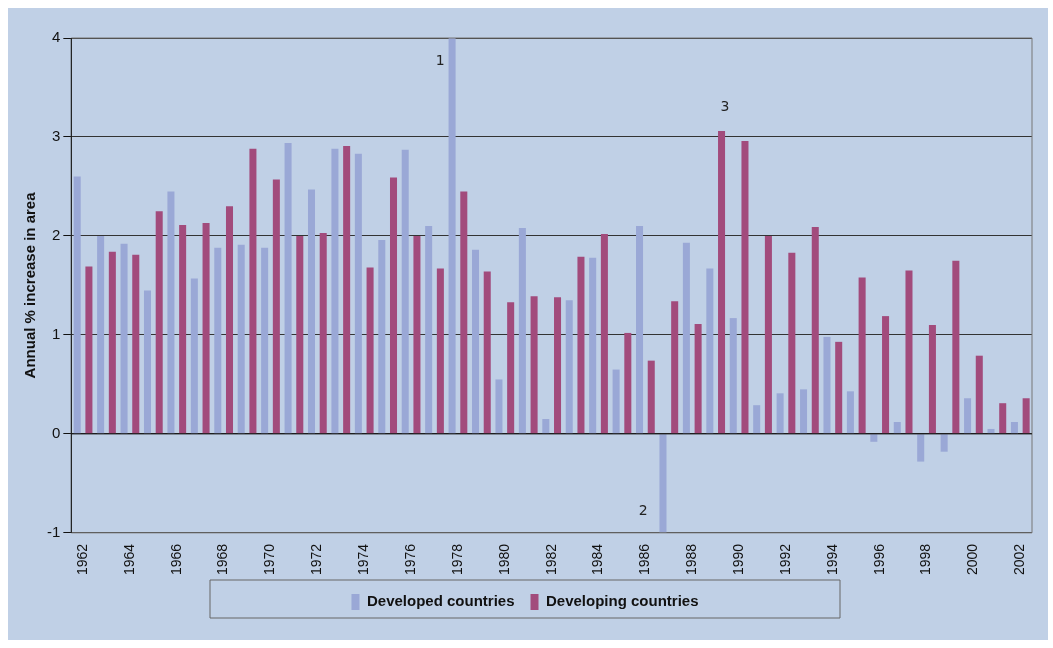 This screenshot has width=1053, height=648. What do you see at coordinates (269, 559) in the screenshot?
I see `x-tick-label: 1970` at bounding box center [269, 559].